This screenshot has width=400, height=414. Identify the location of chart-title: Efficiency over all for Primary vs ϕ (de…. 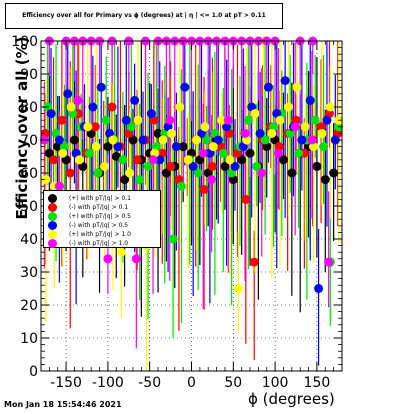
(144, 15).